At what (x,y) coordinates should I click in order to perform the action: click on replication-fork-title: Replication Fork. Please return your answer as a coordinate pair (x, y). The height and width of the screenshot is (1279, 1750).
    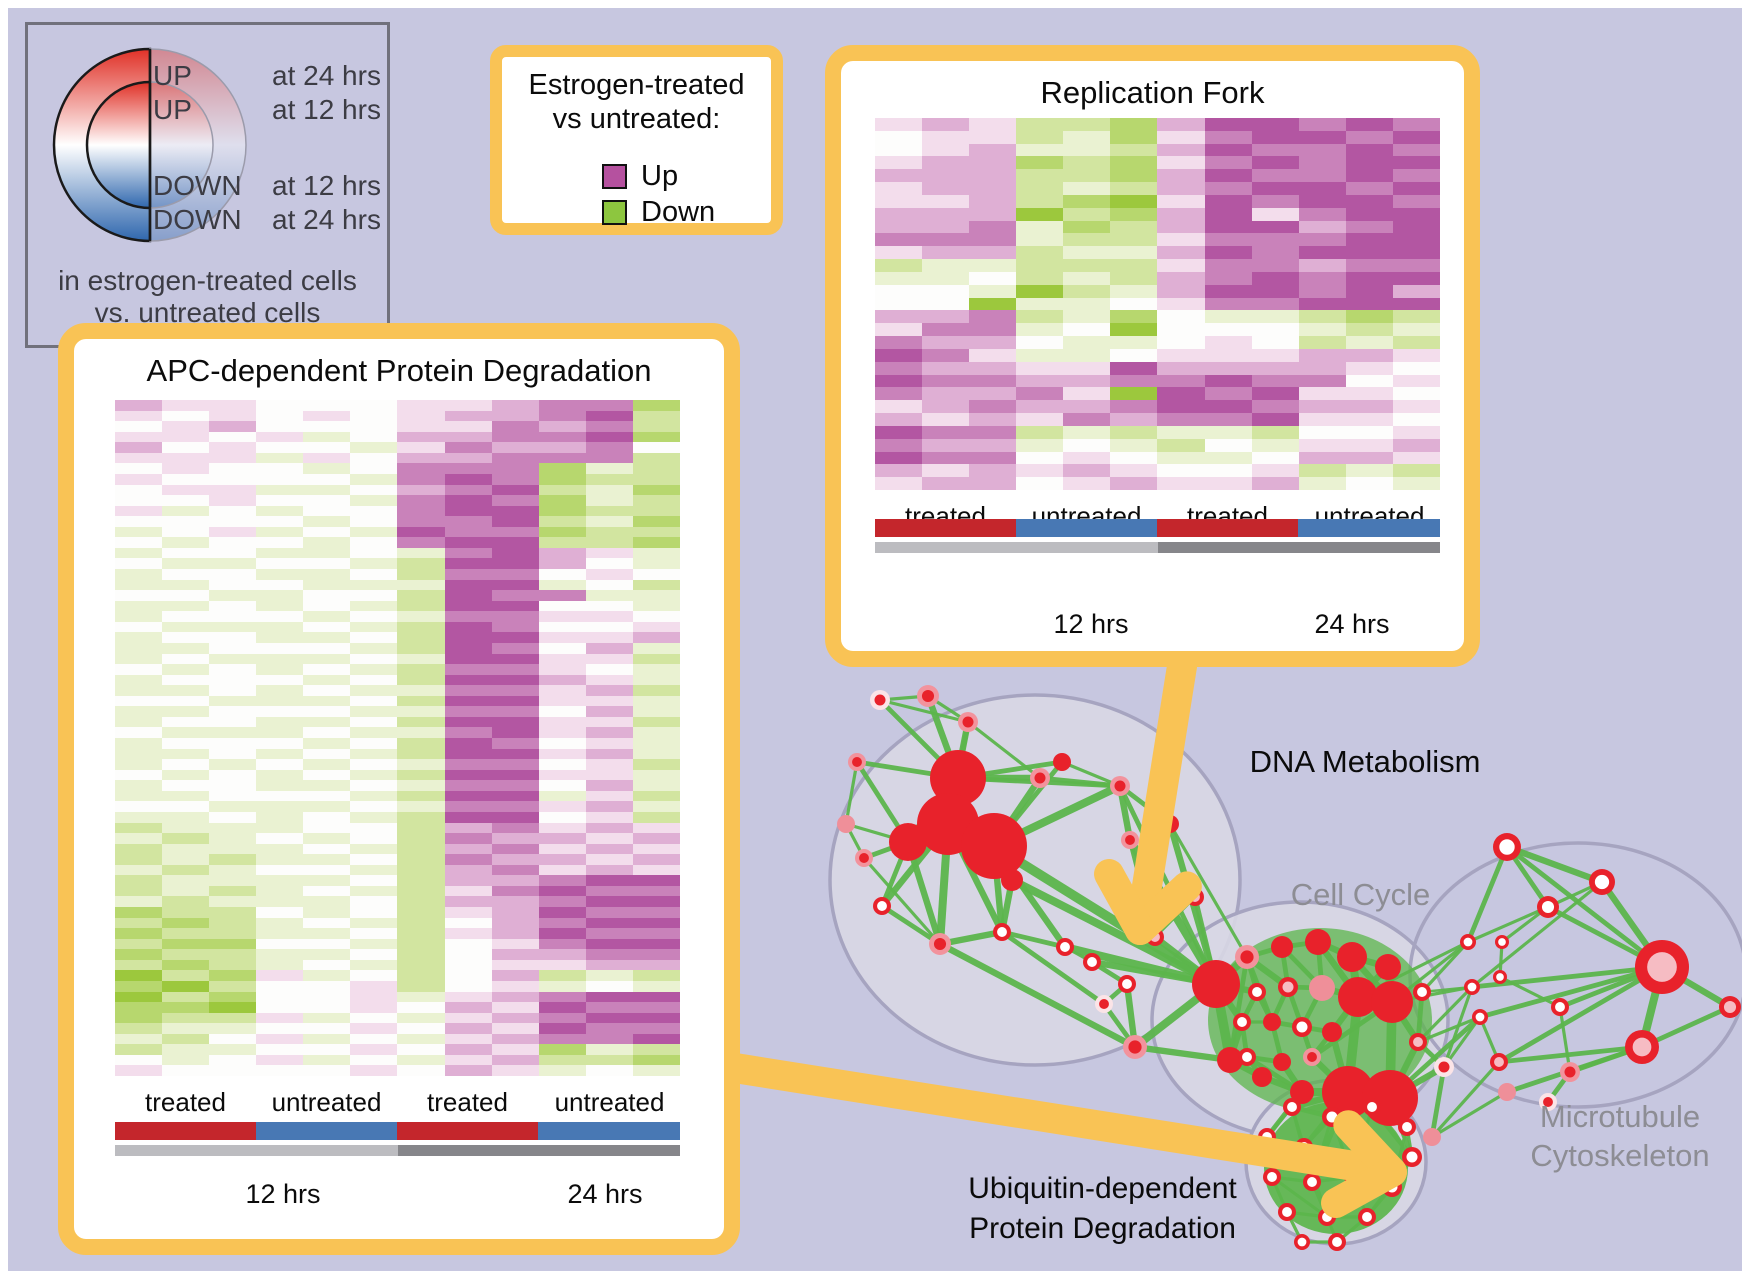
    Looking at the image, I should click on (1152, 92).